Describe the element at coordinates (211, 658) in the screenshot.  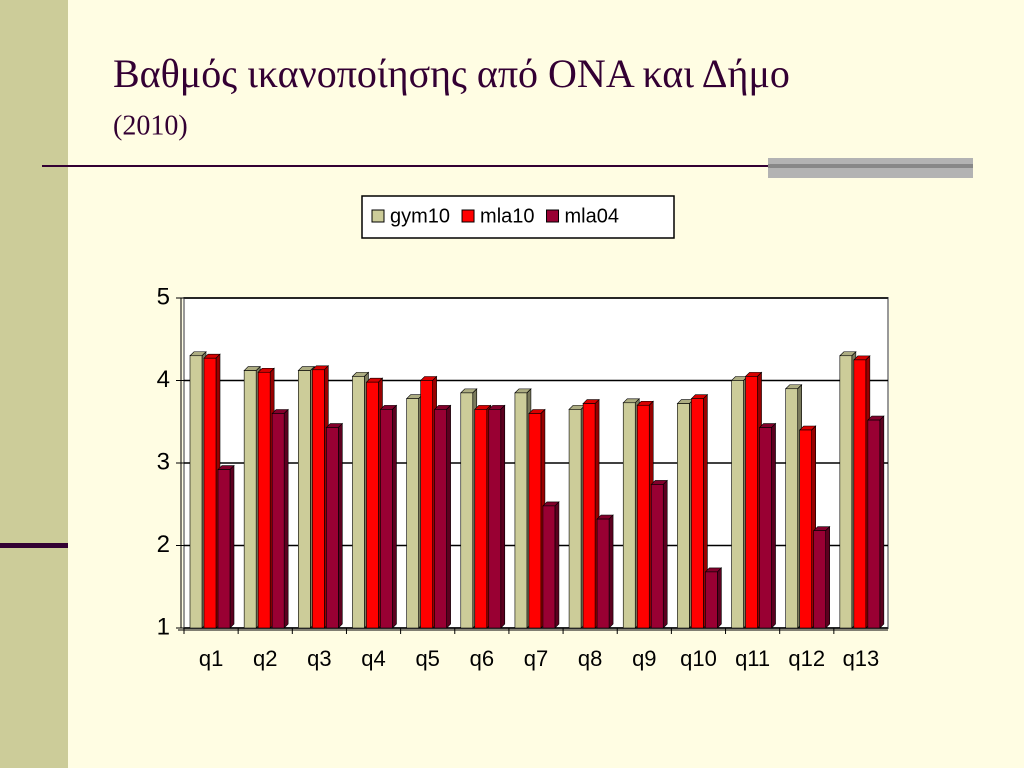
I see `x-tick-label: q1` at that location.